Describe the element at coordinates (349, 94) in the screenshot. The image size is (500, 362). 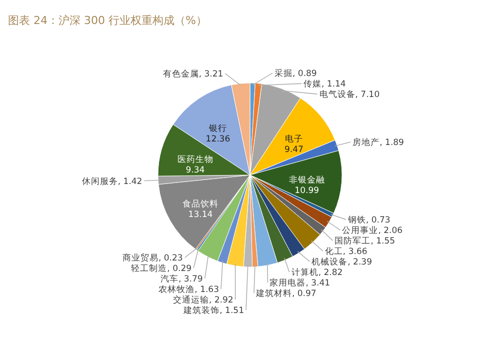
I see `slice-label: 电气设备, 7.10` at that location.